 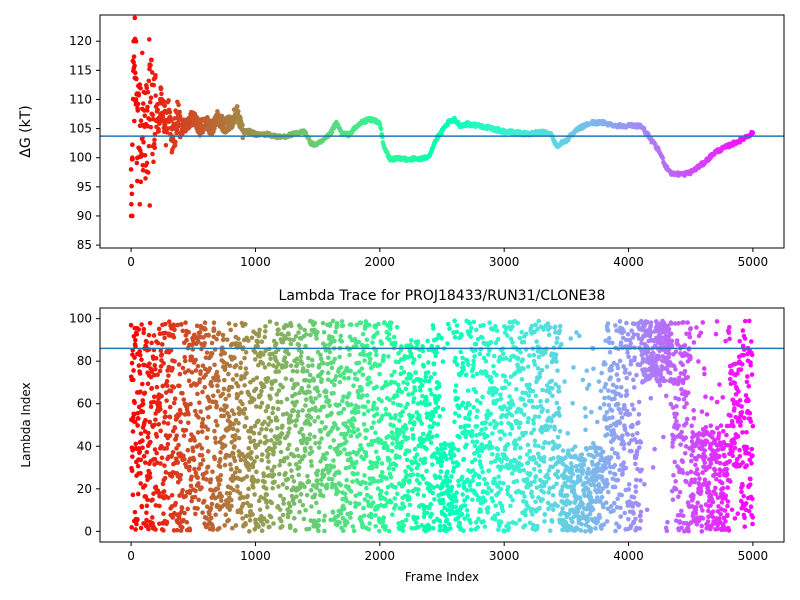 What do you see at coordinates (84, 245) in the screenshot?
I see `y-tick-label: 85` at bounding box center [84, 245].